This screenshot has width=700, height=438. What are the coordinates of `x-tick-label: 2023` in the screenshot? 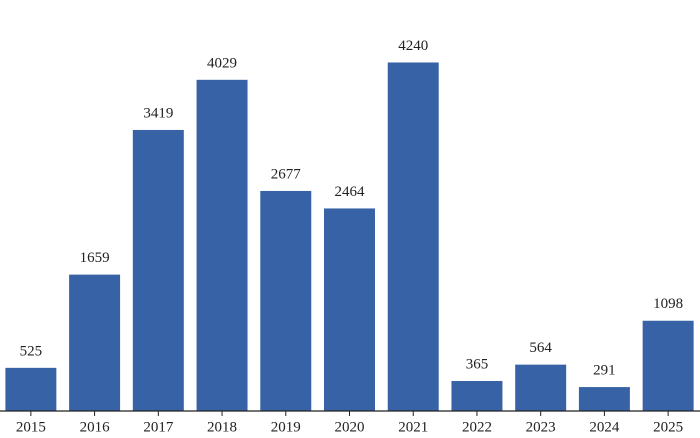 It's located at (541, 427).